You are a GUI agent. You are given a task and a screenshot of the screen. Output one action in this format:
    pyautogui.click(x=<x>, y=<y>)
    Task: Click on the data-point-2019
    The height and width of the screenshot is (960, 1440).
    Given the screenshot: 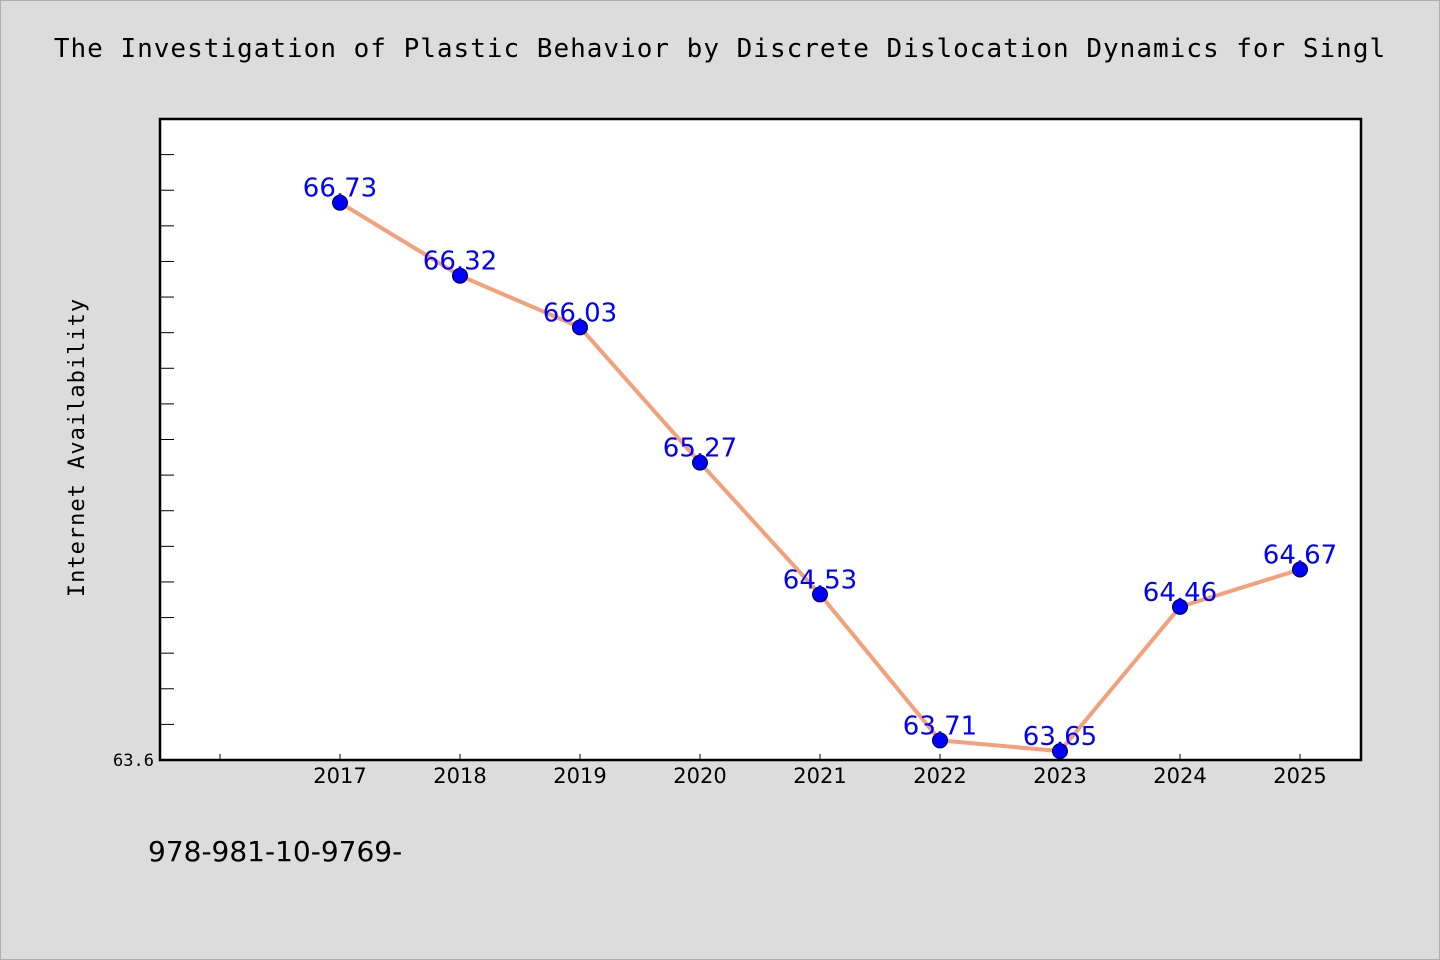 What is the action you would take?
    pyautogui.click(x=580, y=327)
    